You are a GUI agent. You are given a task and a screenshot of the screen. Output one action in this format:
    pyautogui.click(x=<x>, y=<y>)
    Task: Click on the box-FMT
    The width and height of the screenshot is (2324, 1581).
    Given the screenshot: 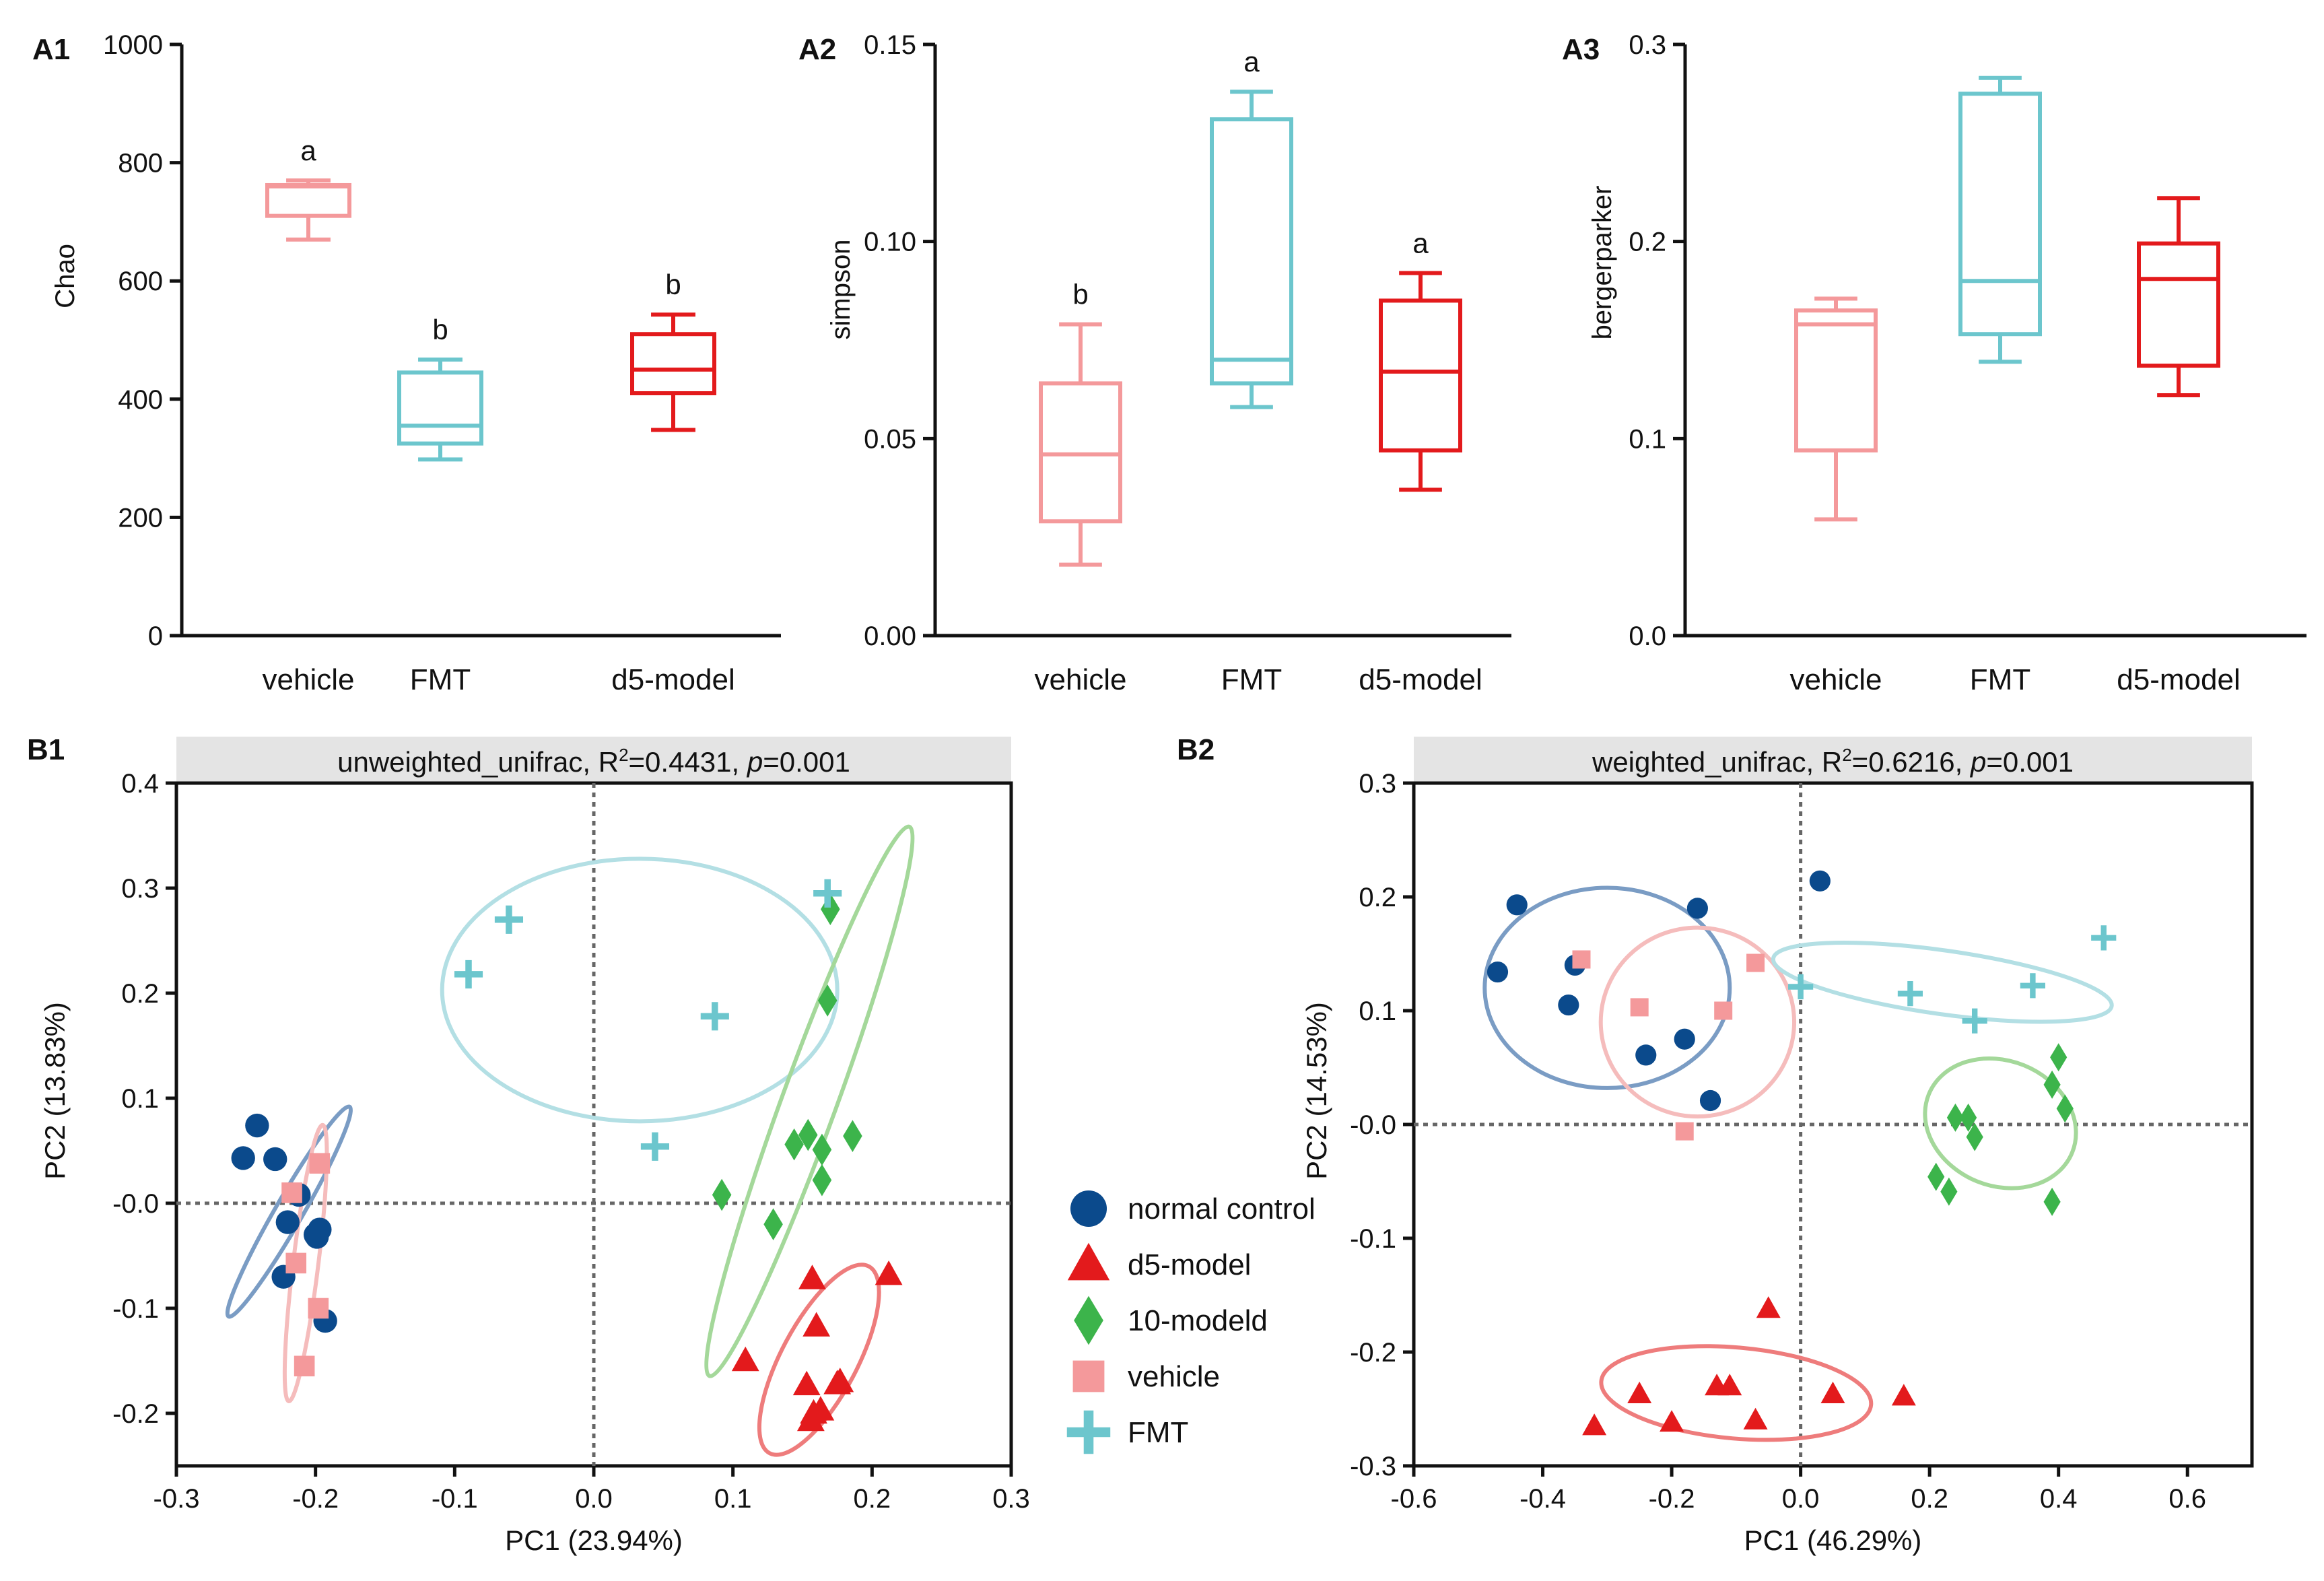 What is the action you would take?
    pyautogui.click(x=2000, y=220)
    